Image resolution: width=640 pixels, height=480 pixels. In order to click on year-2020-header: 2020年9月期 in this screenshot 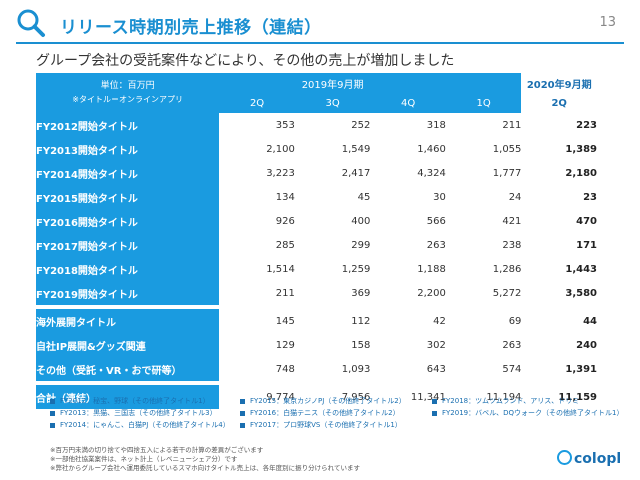, I will do `click(559, 83)`.